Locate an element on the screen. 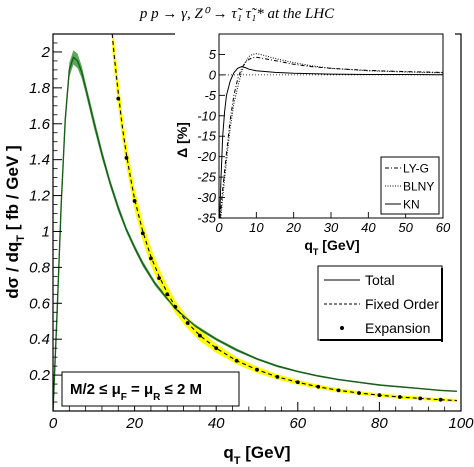 The image size is (474, 467). x-tick-label: 60 is located at coordinates (297, 423).